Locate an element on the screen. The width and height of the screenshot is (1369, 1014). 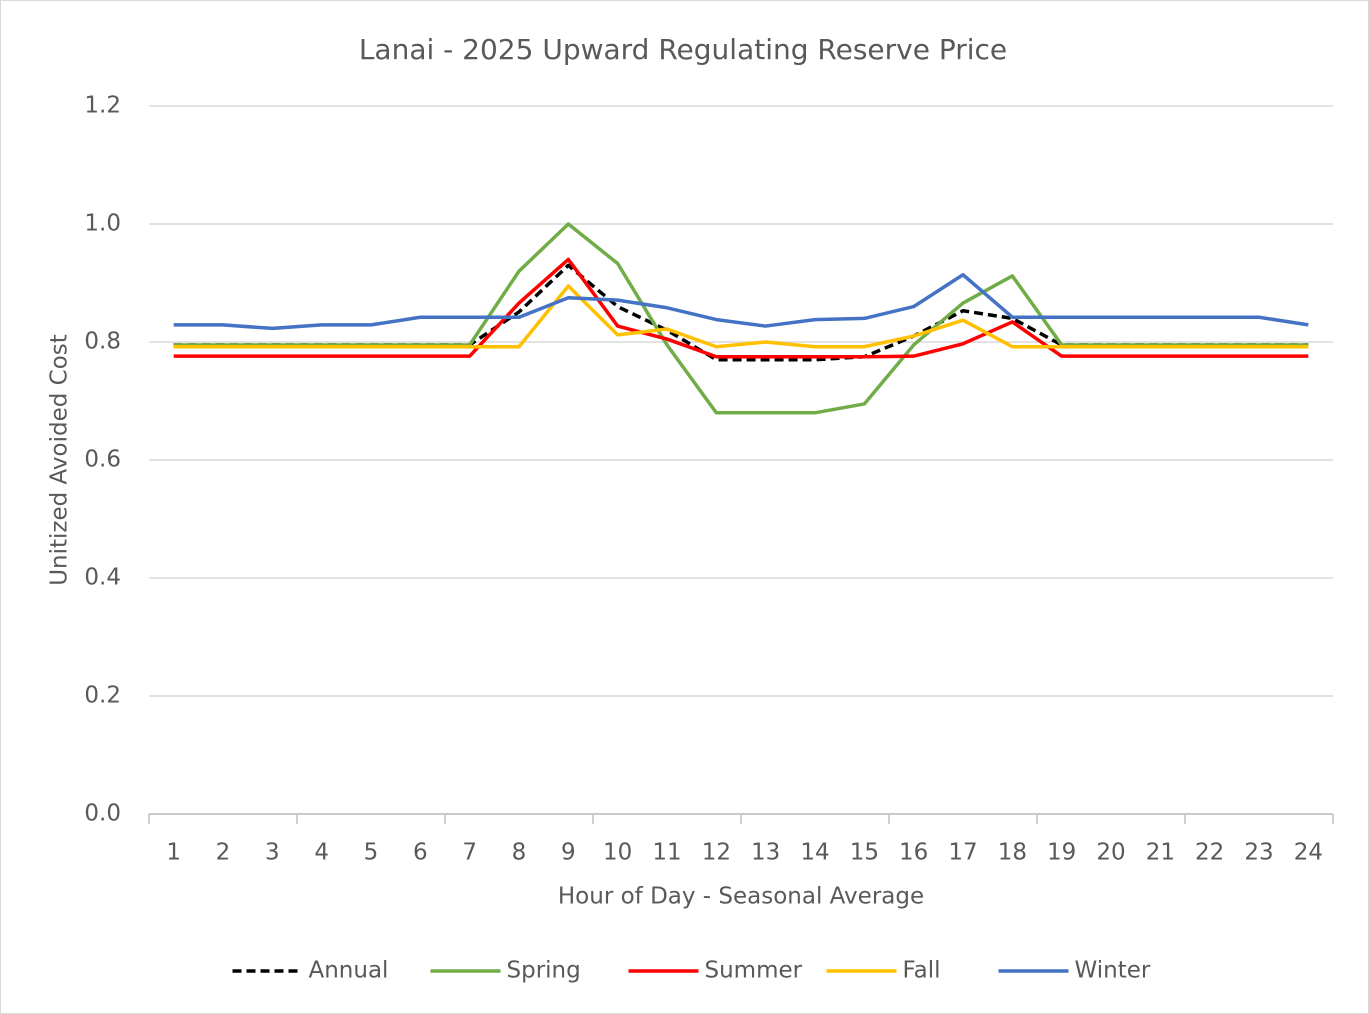
x-tick-label: 17 is located at coordinates (962, 853).